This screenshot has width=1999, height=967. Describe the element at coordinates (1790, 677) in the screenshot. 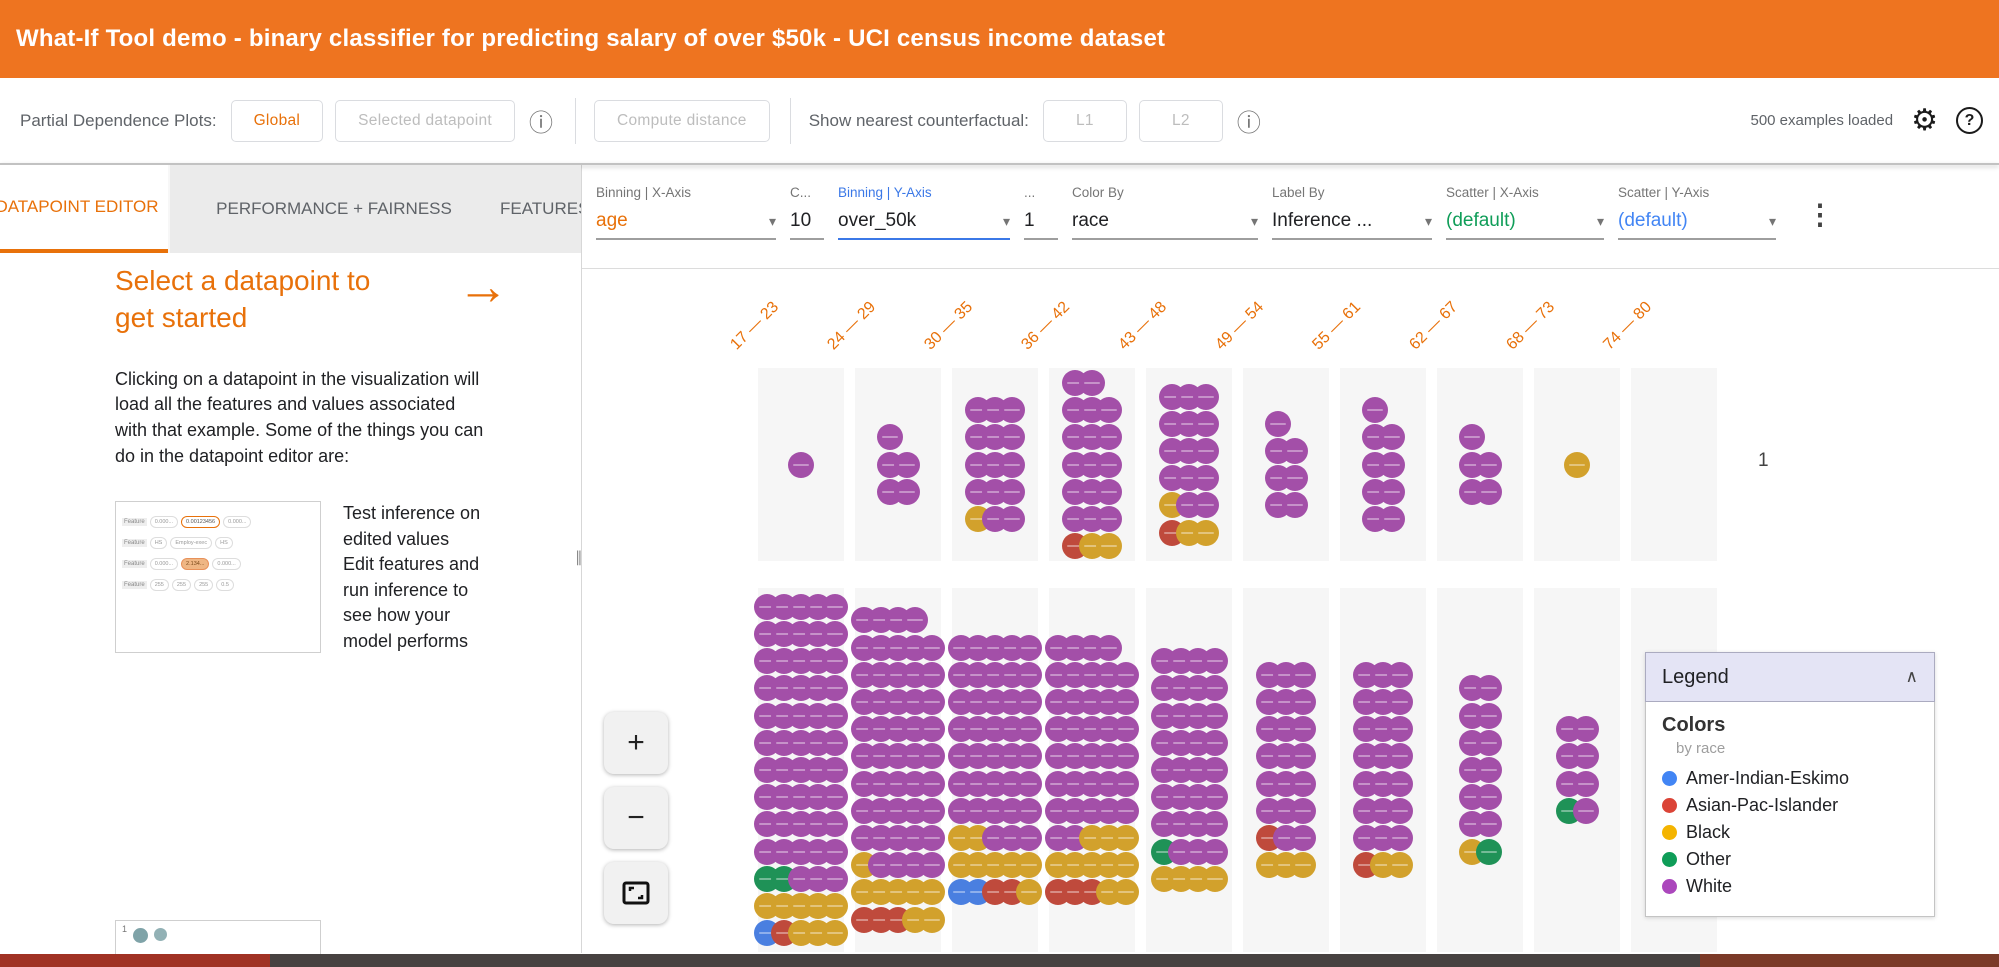

I see `legend-header: Legend ∧` at that location.